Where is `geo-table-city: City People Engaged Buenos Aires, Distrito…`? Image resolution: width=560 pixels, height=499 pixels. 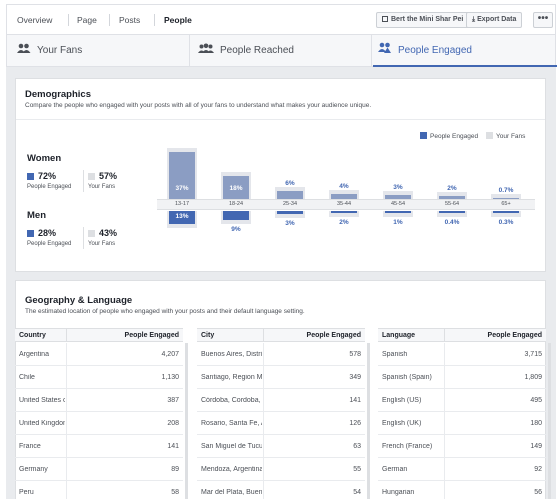
geo-table-city: City People Engaged Buenos Aires, Distrito… is located at coordinates (283, 413).